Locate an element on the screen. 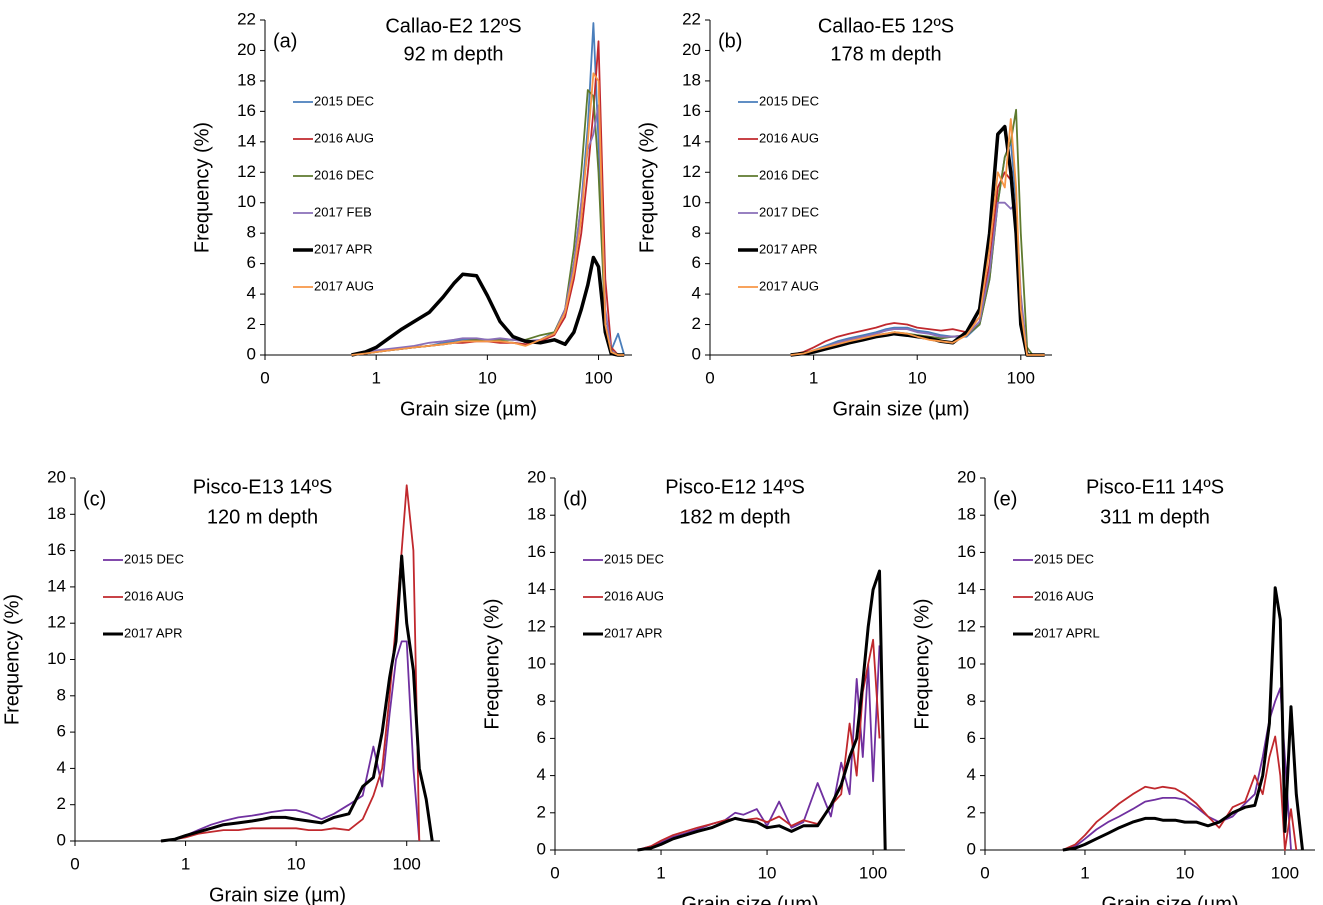 The width and height of the screenshot is (1323, 905). panel-label: (e) is located at coordinates (1005, 499).